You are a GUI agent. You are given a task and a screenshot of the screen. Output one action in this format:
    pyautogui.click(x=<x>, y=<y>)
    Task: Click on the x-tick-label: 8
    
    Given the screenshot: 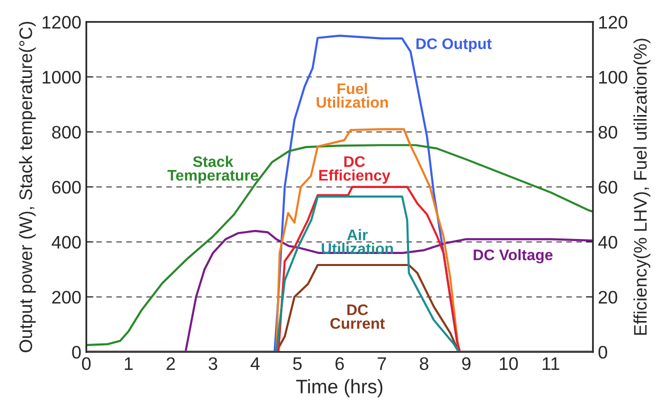 What is the action you would take?
    pyautogui.click(x=424, y=363)
    